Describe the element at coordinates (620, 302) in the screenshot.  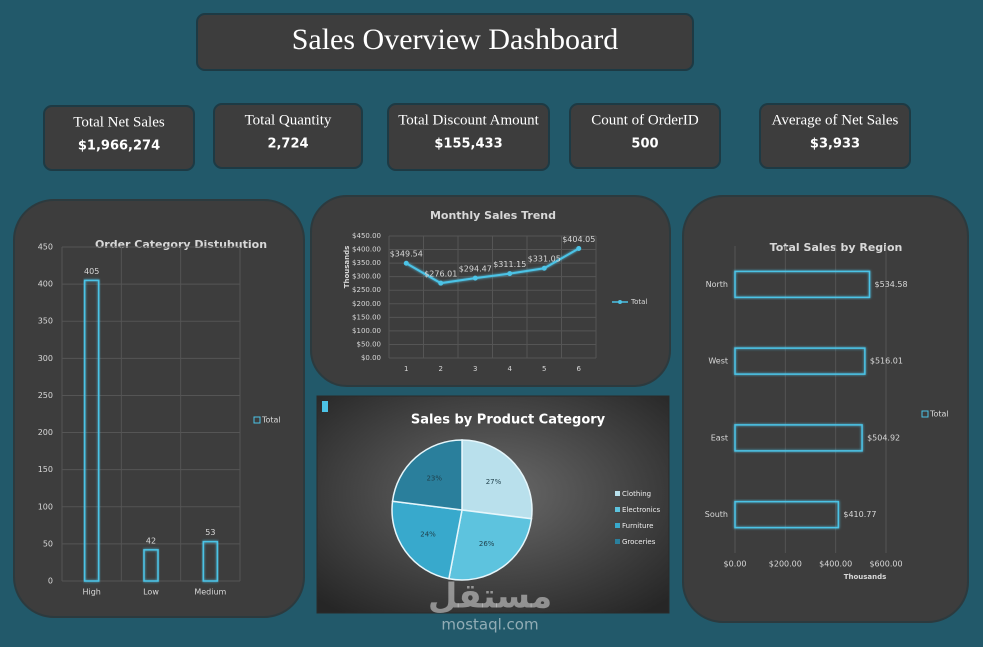
I see `legend-marker` at that location.